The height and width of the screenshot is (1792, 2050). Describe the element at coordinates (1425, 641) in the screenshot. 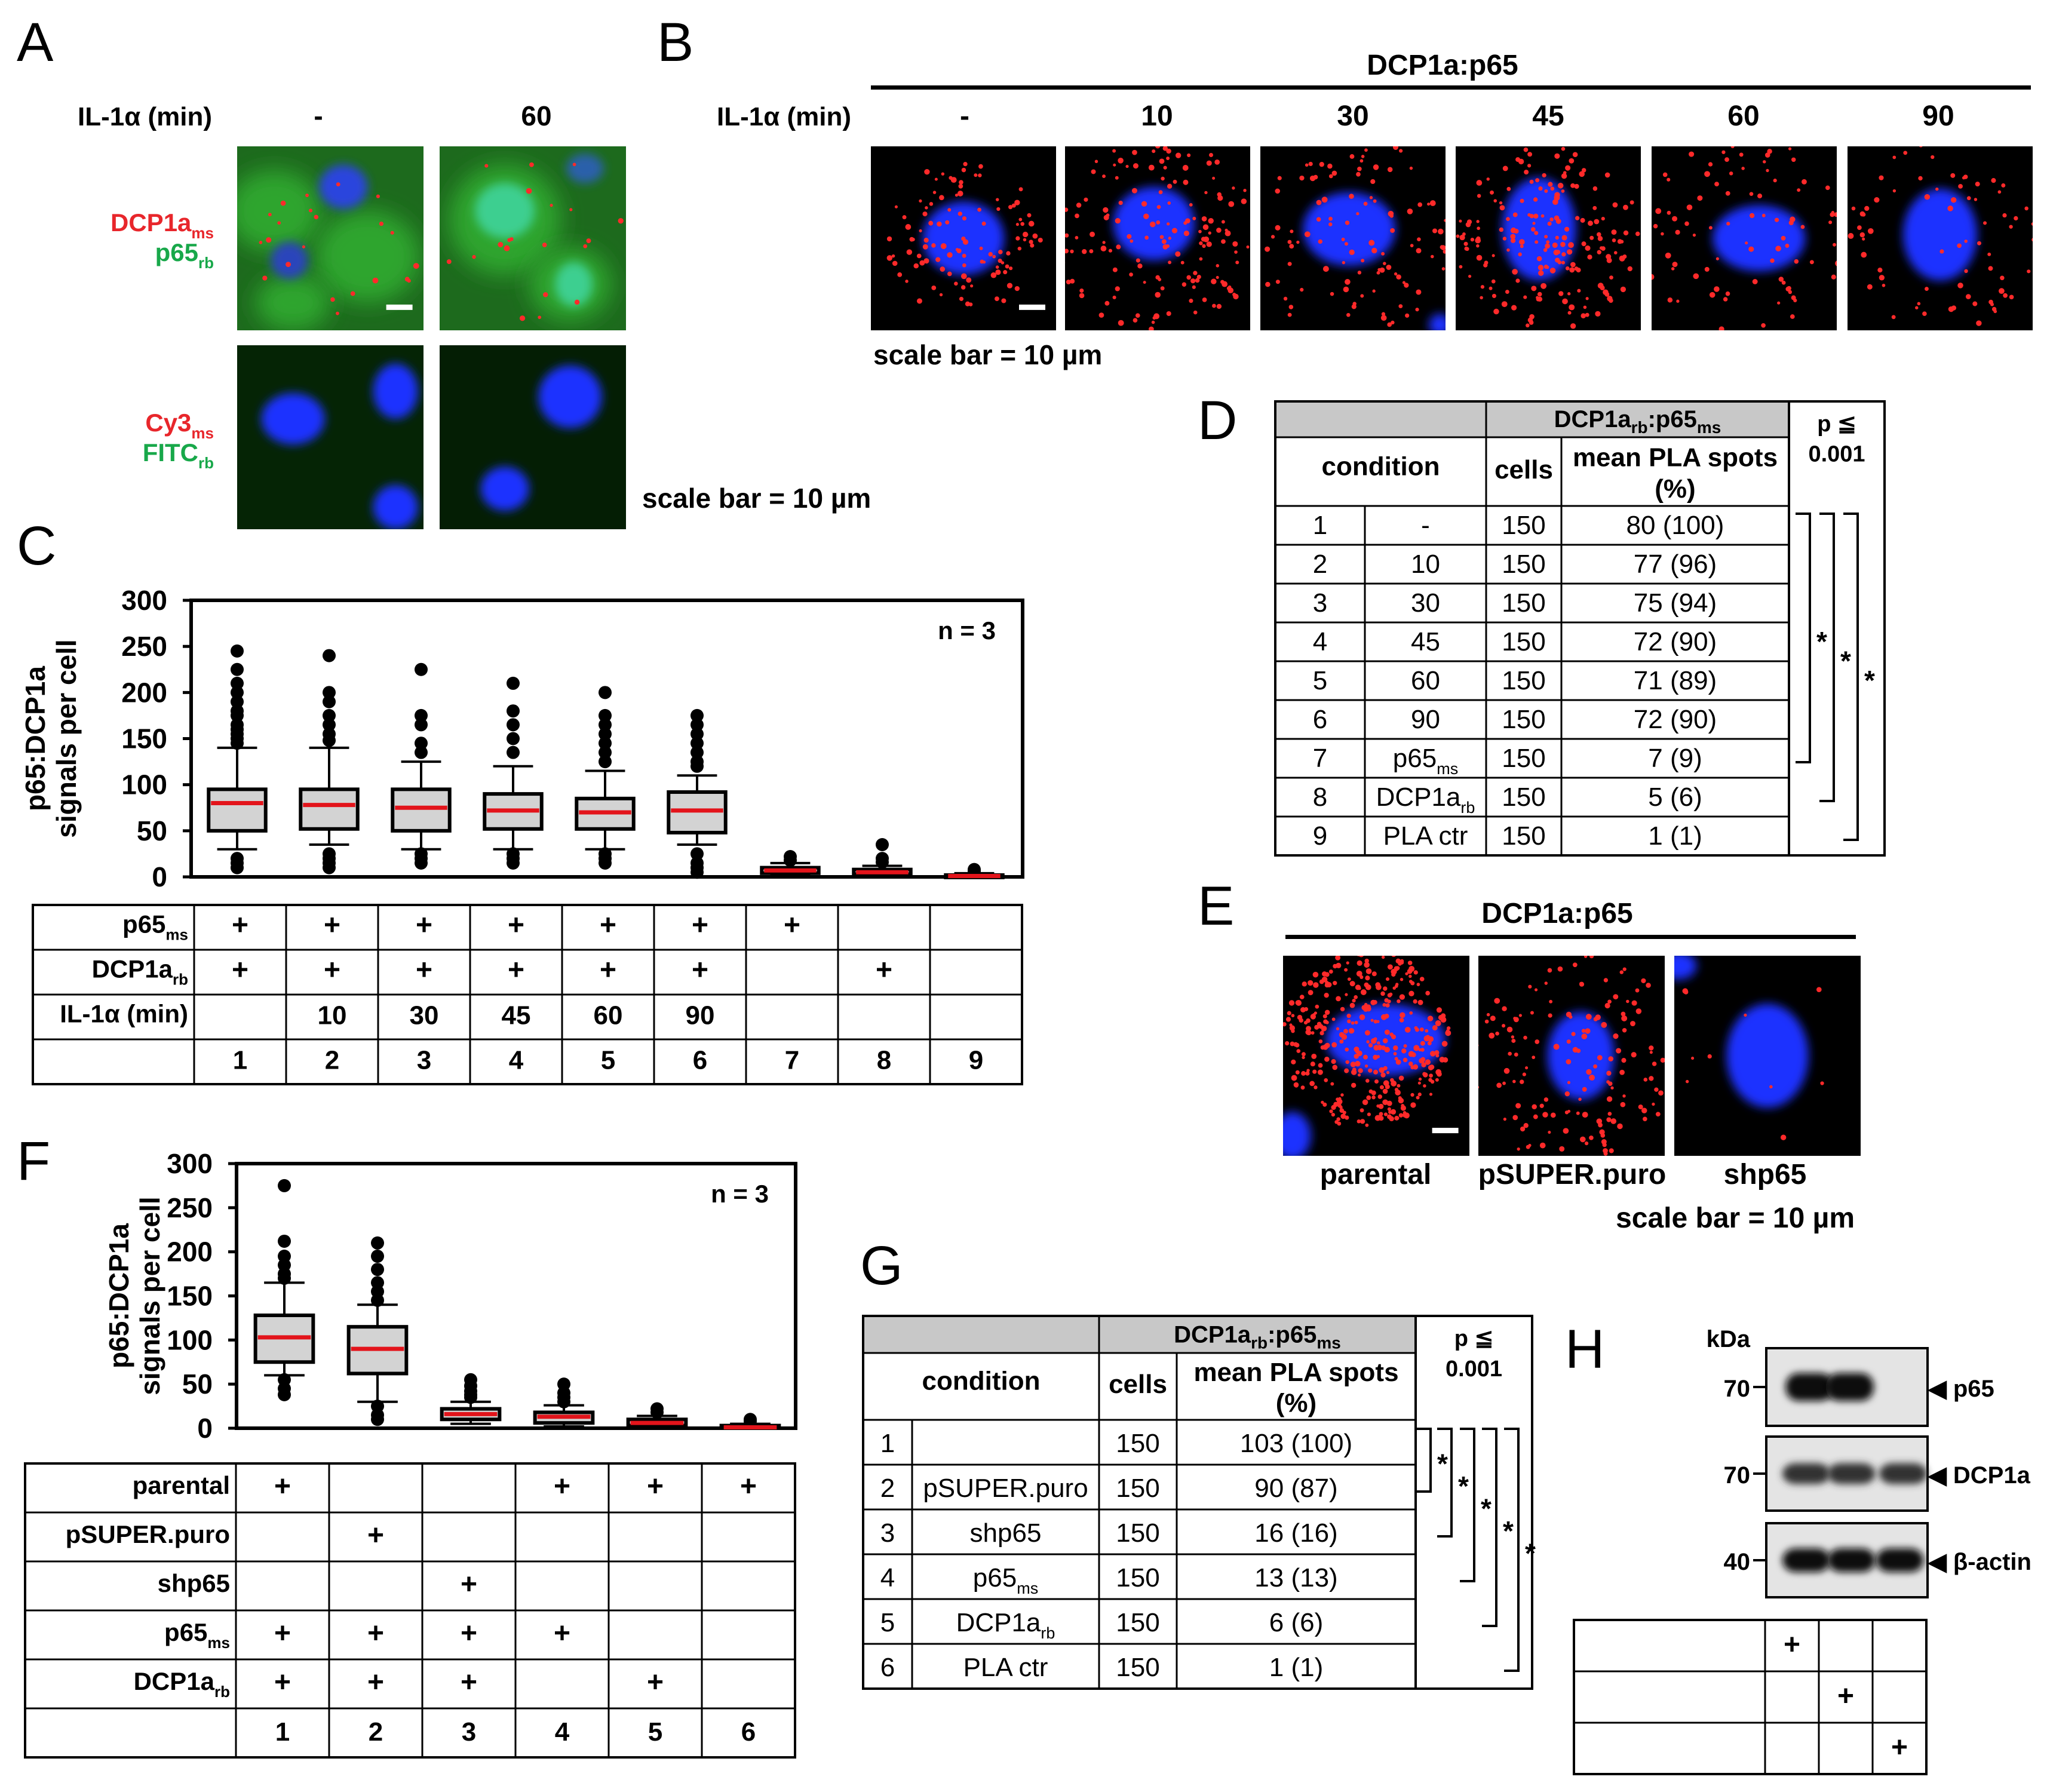

I see `row-condition: 45` at that location.